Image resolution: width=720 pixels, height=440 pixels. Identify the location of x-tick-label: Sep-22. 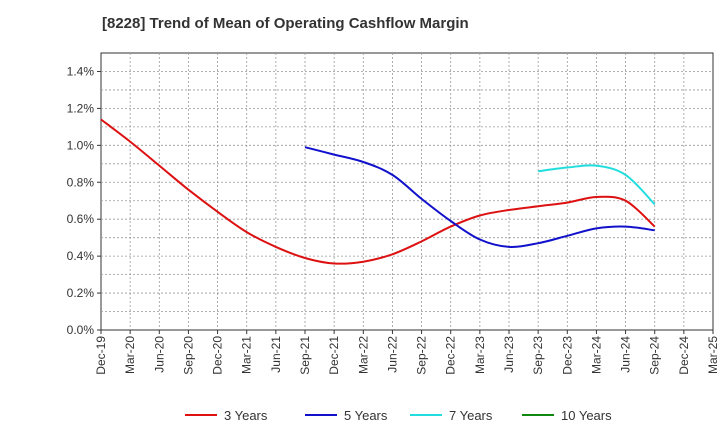
(422, 355).